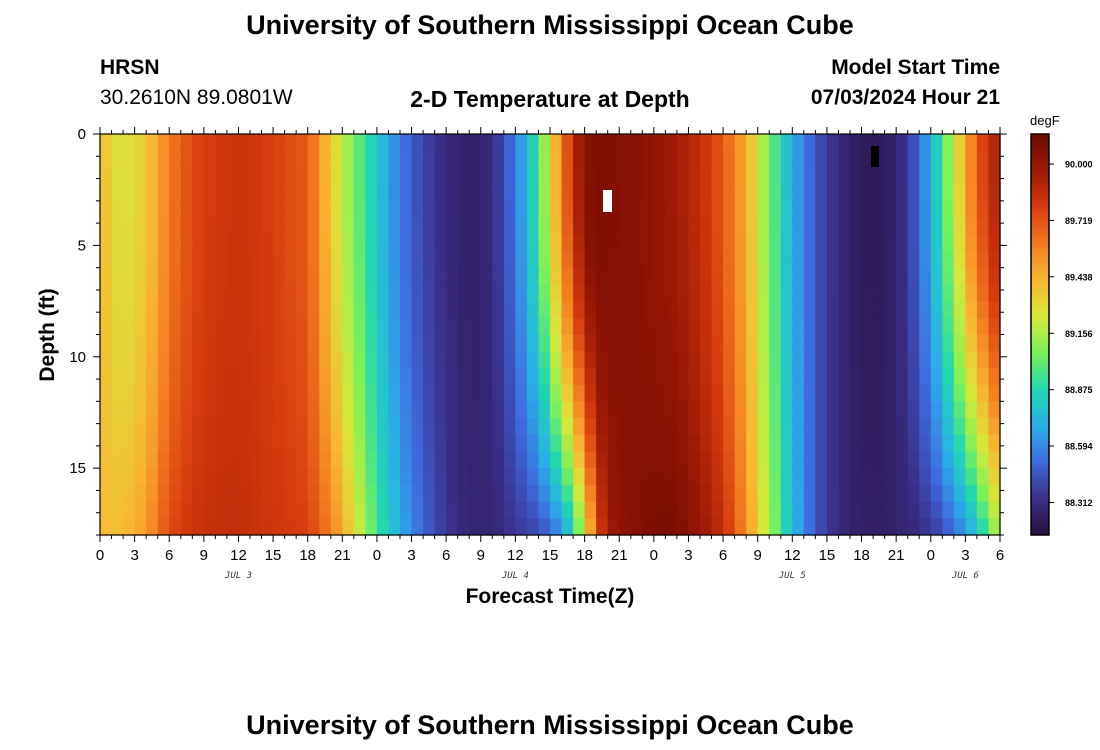  What do you see at coordinates (654, 555) in the screenshot?
I see `x-tick-label: 0` at bounding box center [654, 555].